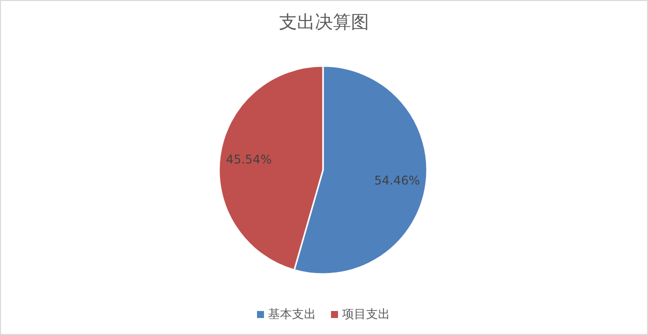 This screenshot has height=335, width=648. I want to click on chart-title: 支出决算图, so click(324, 22).